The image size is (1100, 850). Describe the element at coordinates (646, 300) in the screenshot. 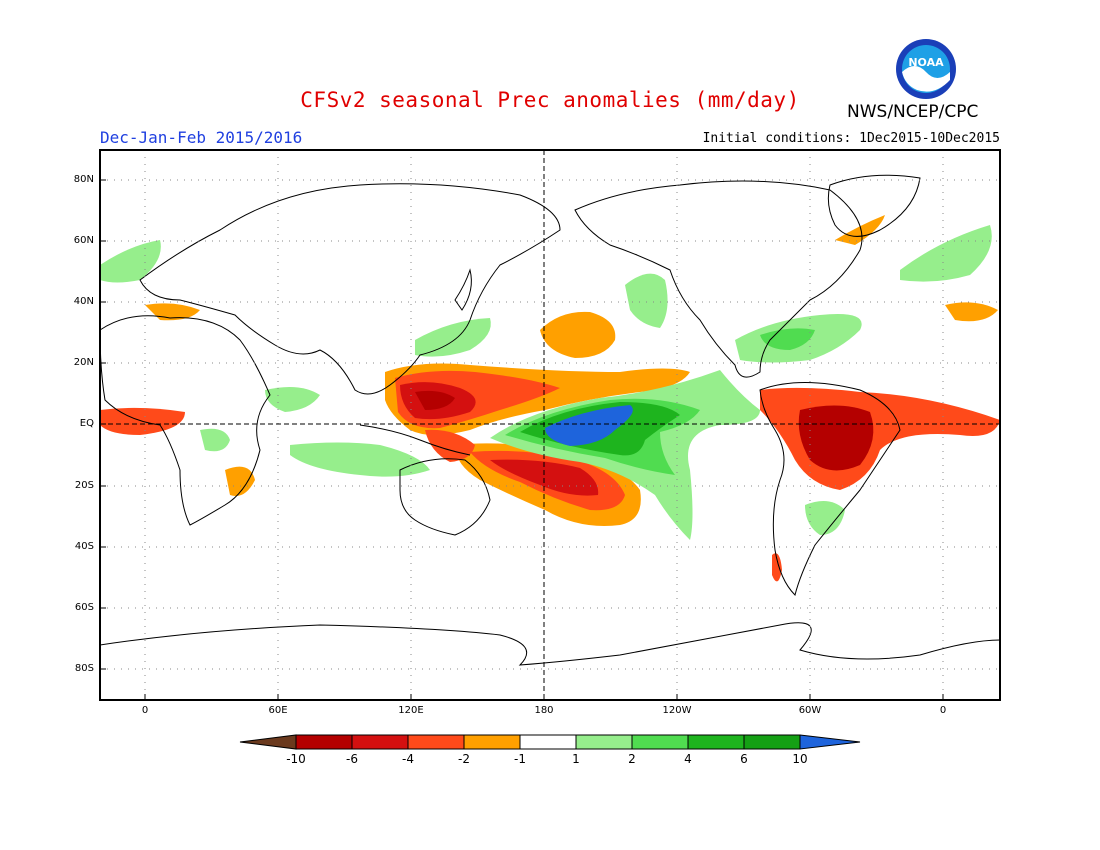

I see `wet-anomaly-nepac` at that location.